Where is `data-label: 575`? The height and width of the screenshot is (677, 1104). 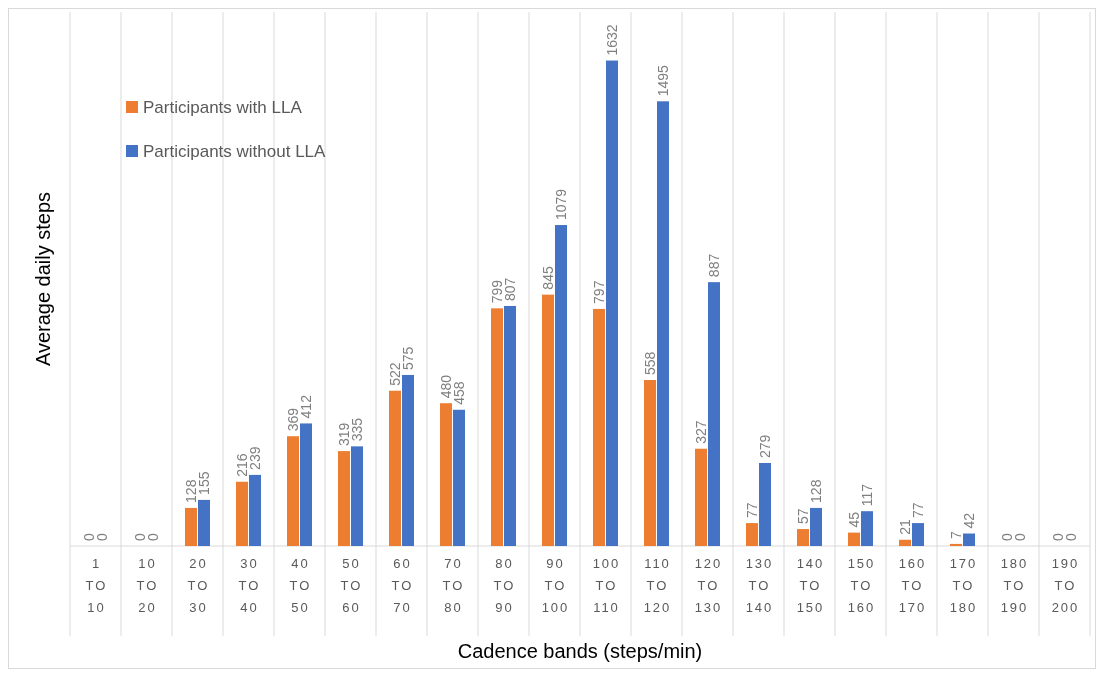 data-label: 575 is located at coordinates (408, 358).